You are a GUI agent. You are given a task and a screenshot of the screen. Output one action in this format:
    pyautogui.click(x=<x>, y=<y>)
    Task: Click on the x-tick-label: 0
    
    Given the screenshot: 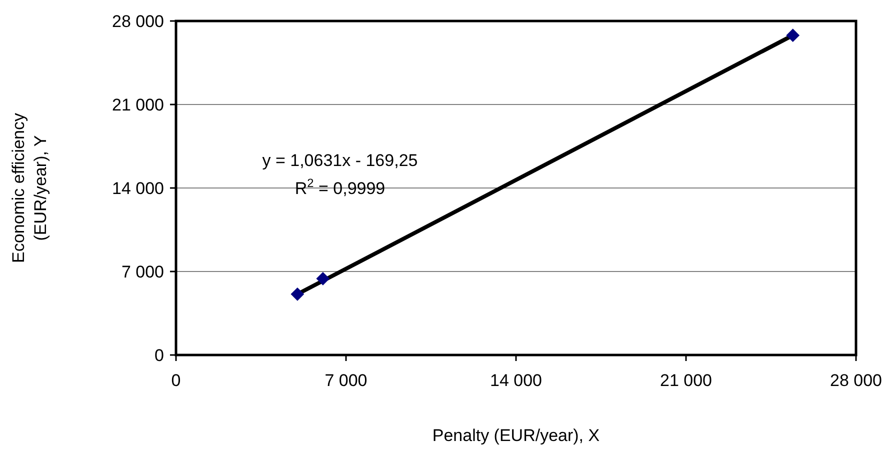 What is the action you would take?
    pyautogui.click(x=176, y=380)
    